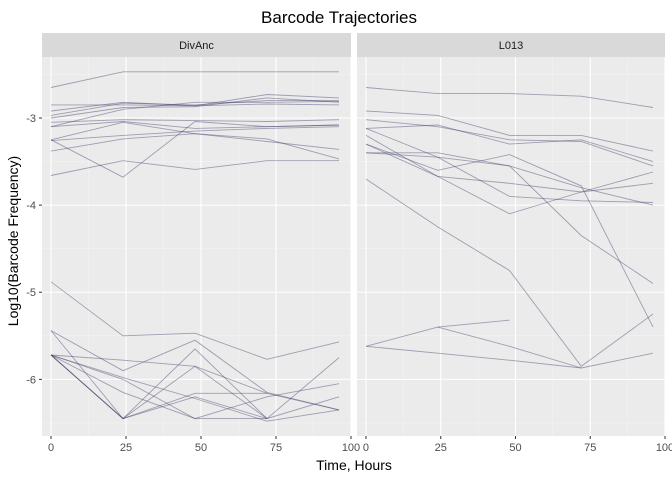  What do you see at coordinates (31, 293) in the screenshot?
I see `y-tick-label: -5` at bounding box center [31, 293].